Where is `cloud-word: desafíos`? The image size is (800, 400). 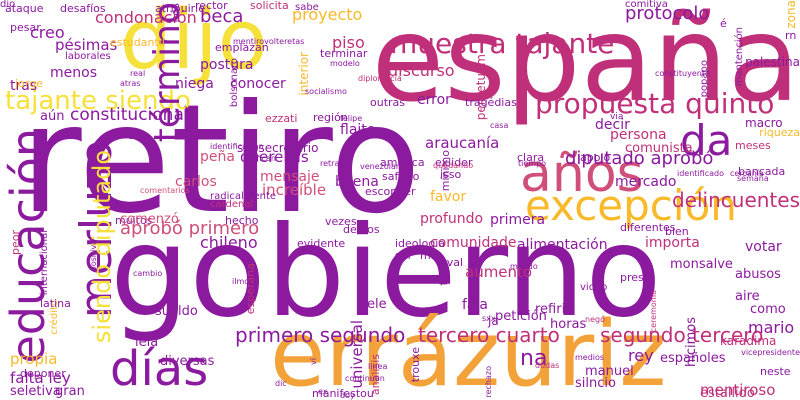
cloud-word: desafíos is located at coordinates (83, 8).